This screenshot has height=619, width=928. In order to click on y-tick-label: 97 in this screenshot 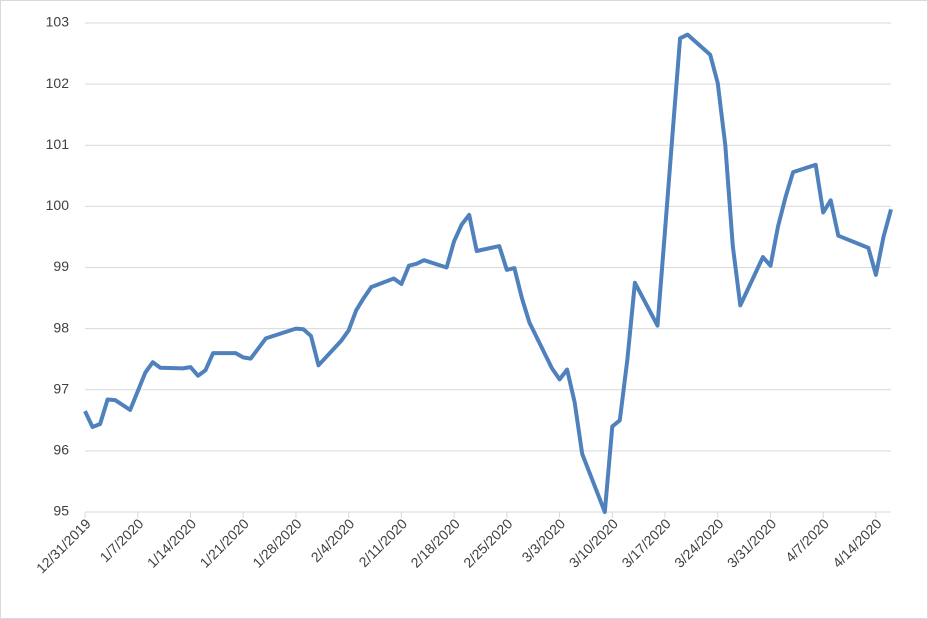, I will do `click(61, 388)`.